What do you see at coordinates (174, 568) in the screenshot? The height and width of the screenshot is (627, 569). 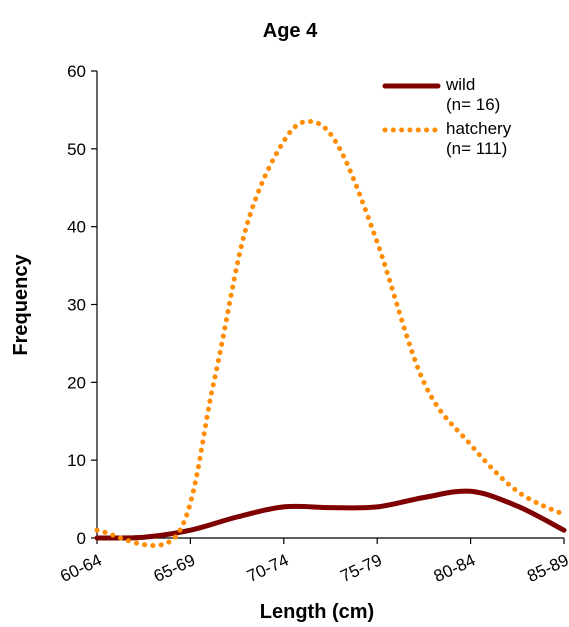 I see `x-tick-label: 65-69` at bounding box center [174, 568].